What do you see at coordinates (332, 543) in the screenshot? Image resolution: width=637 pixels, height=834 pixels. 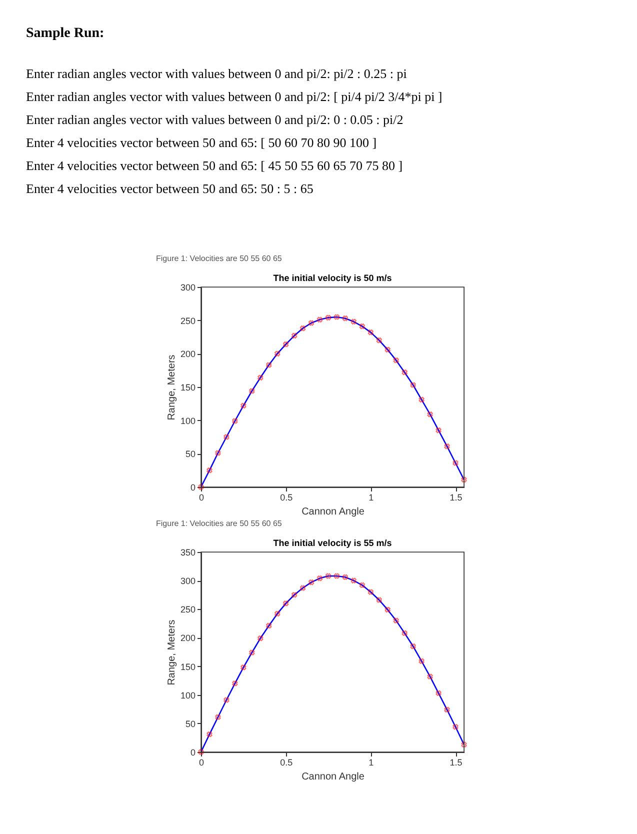 I see `chart-title: The initial velocity is 55 m/s` at bounding box center [332, 543].